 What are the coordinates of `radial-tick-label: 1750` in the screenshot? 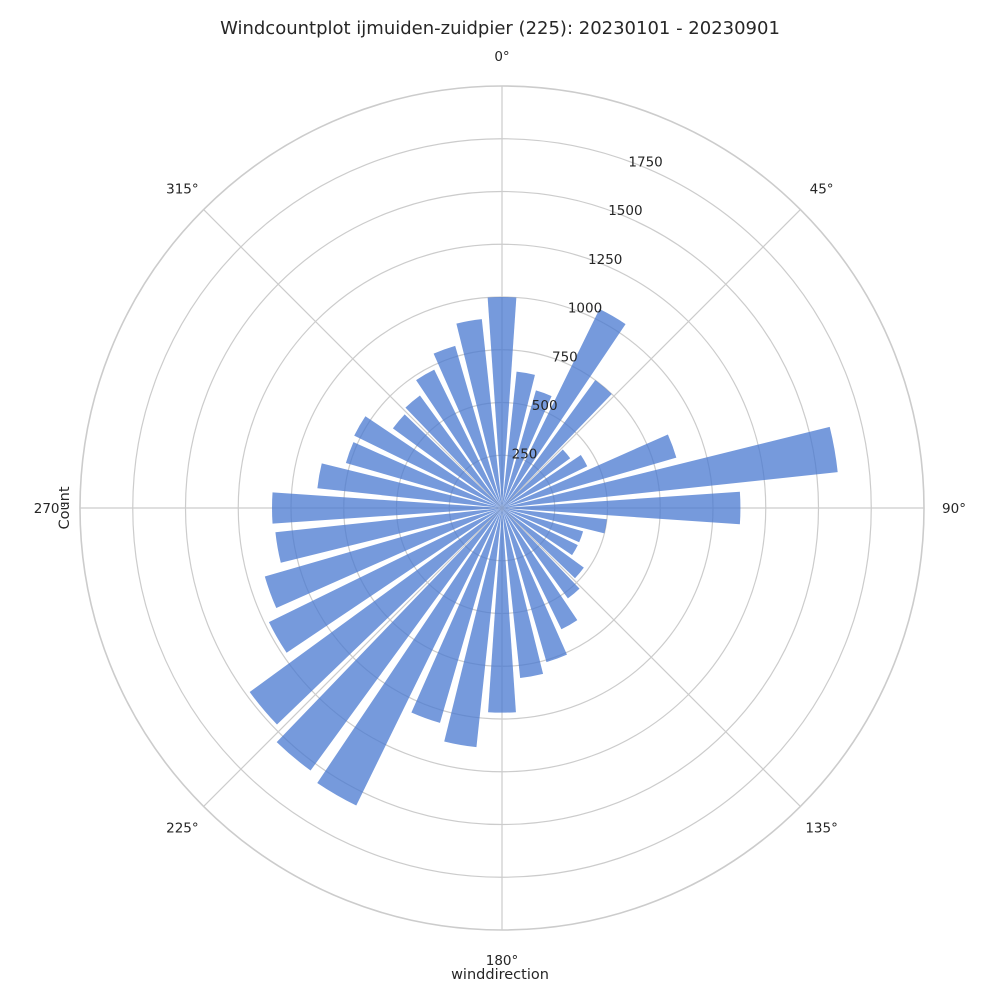 It's located at (645, 162).